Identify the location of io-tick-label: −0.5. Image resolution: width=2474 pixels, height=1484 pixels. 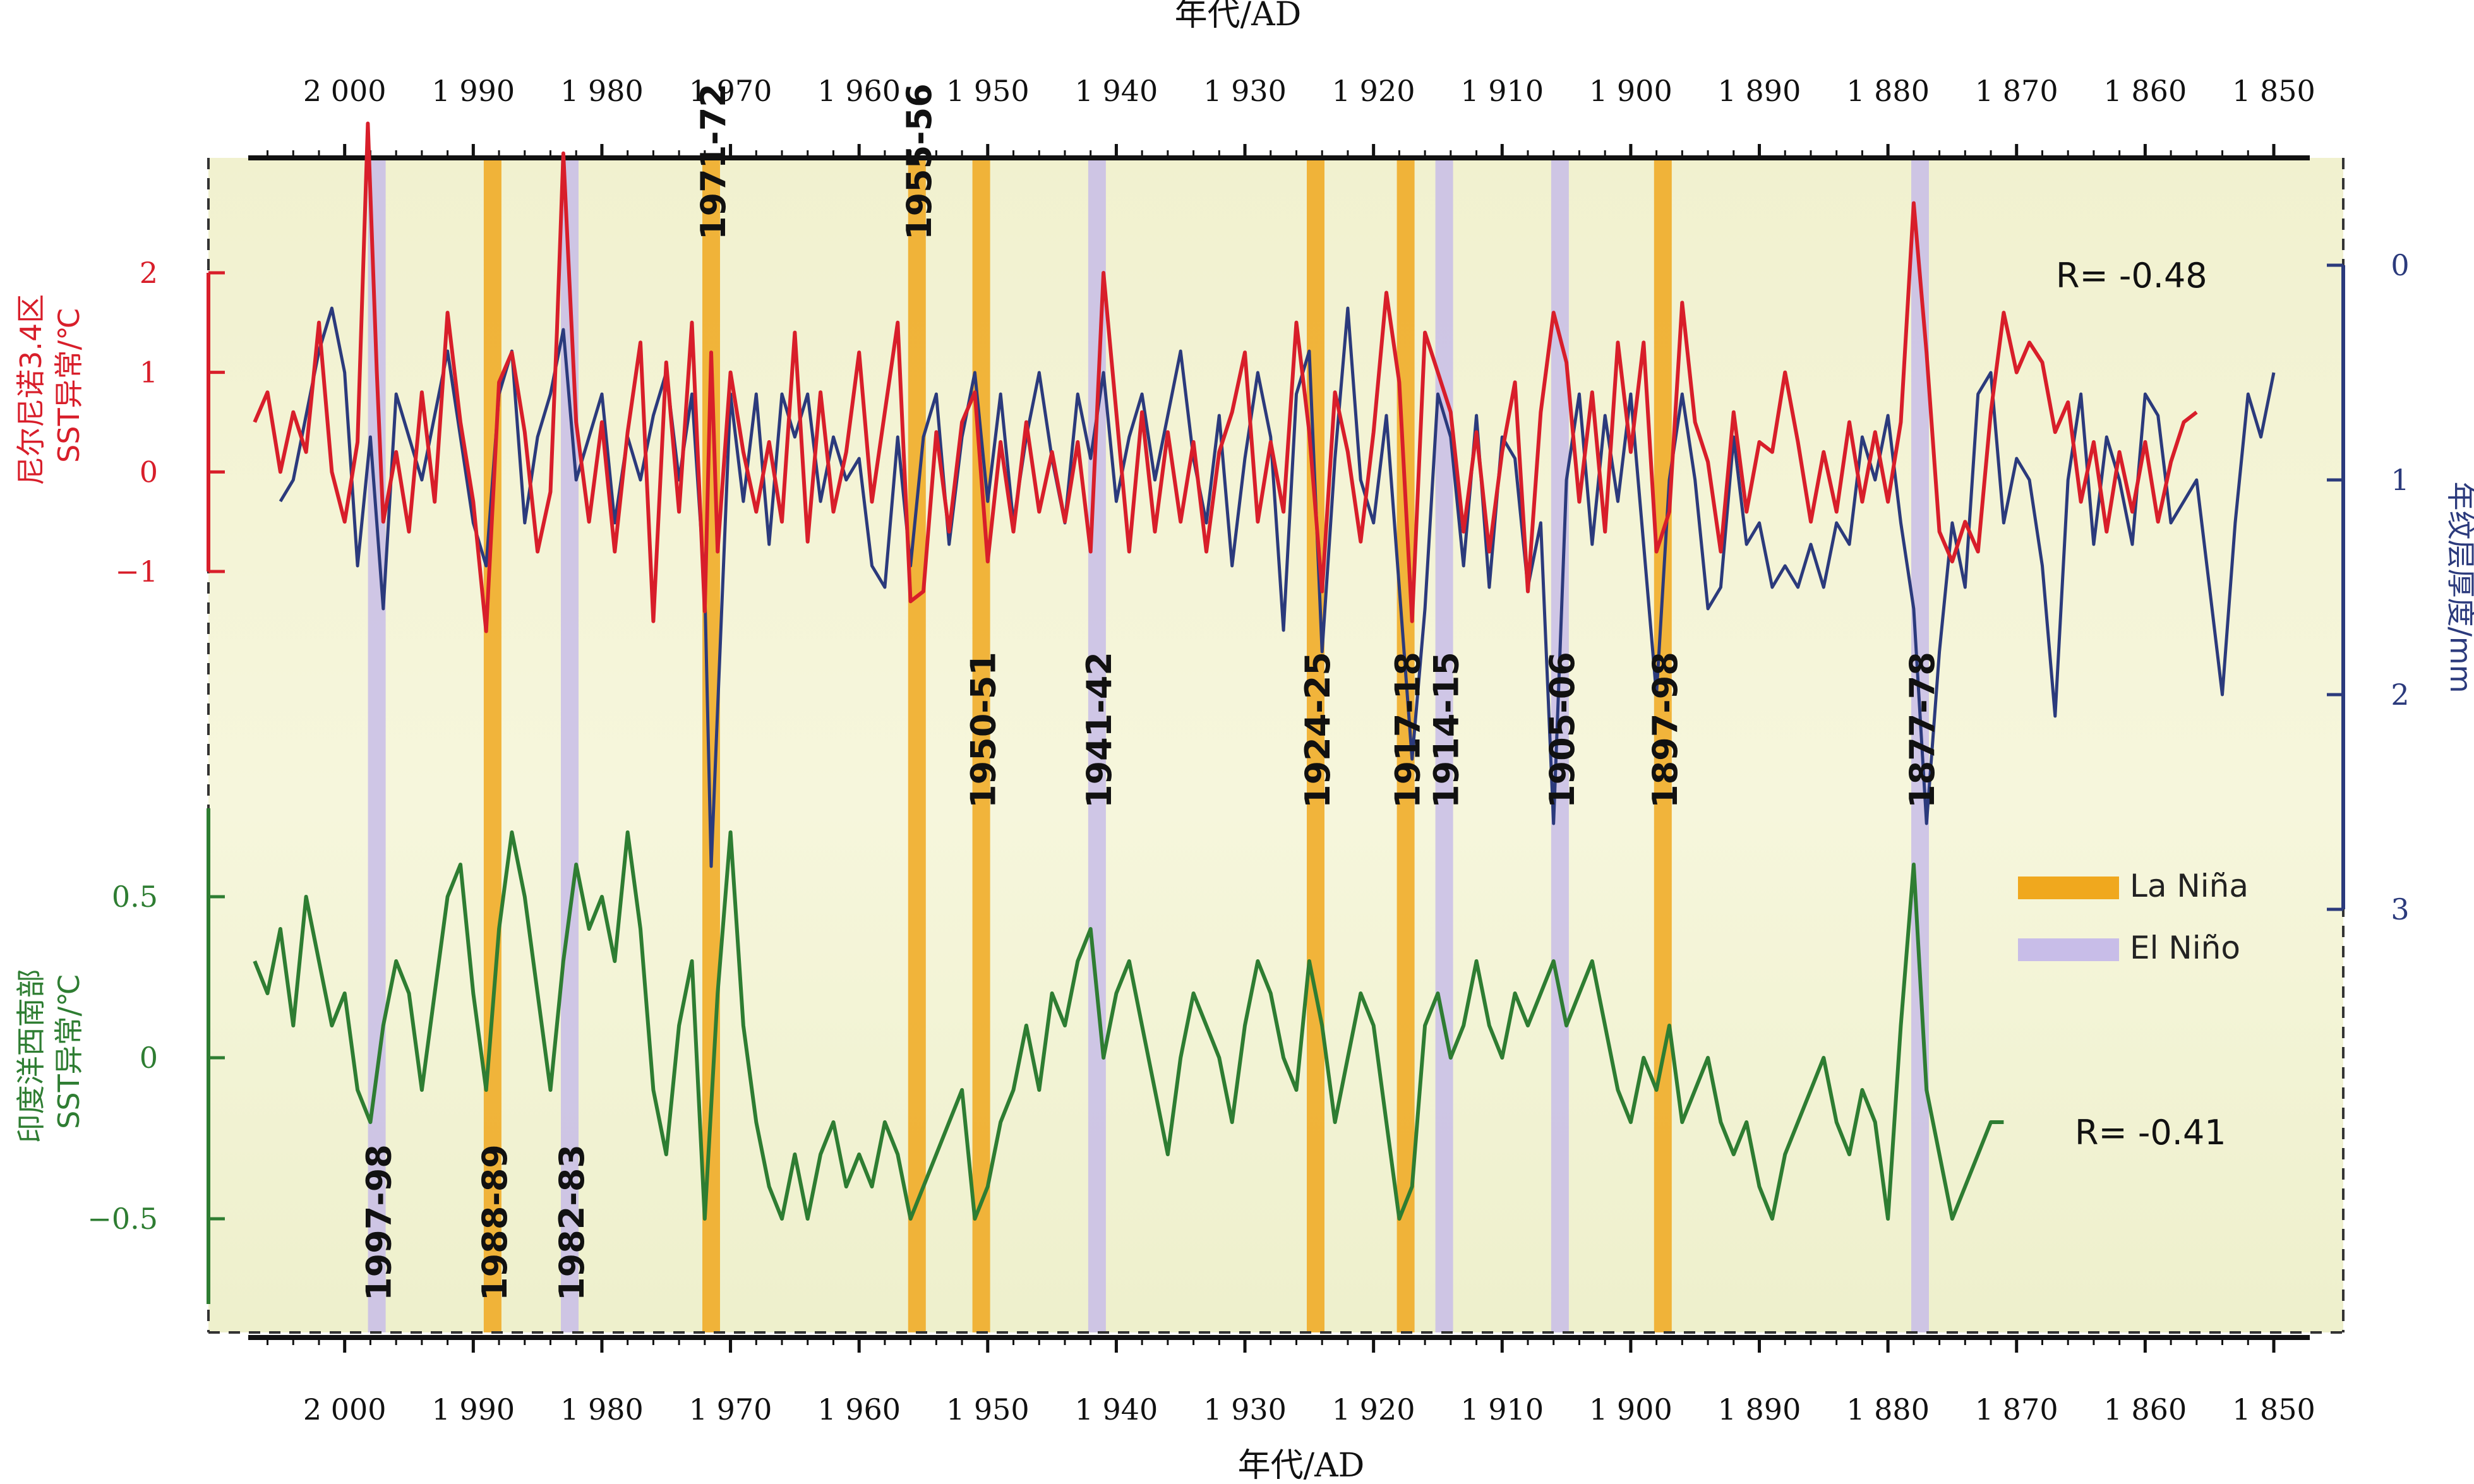
(122, 1219).